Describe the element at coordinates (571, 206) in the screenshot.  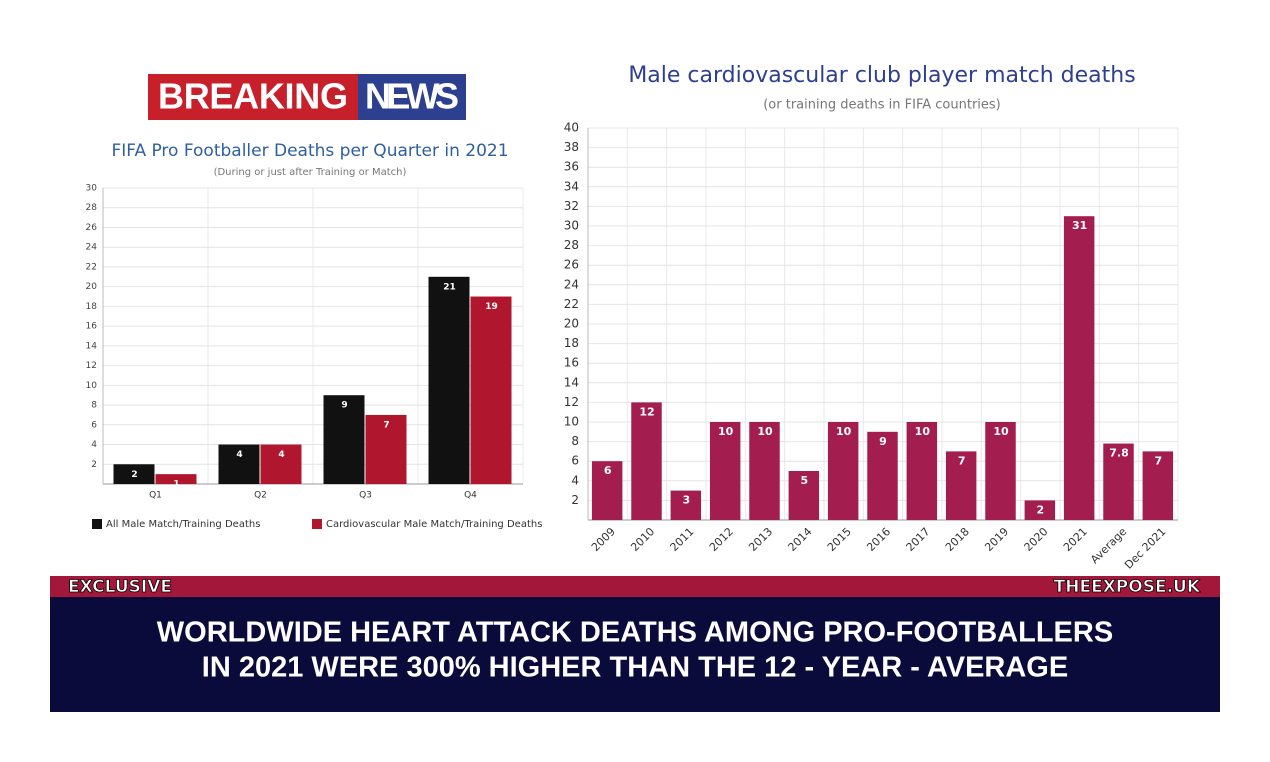
I see `y-tick-label: 32` at that location.